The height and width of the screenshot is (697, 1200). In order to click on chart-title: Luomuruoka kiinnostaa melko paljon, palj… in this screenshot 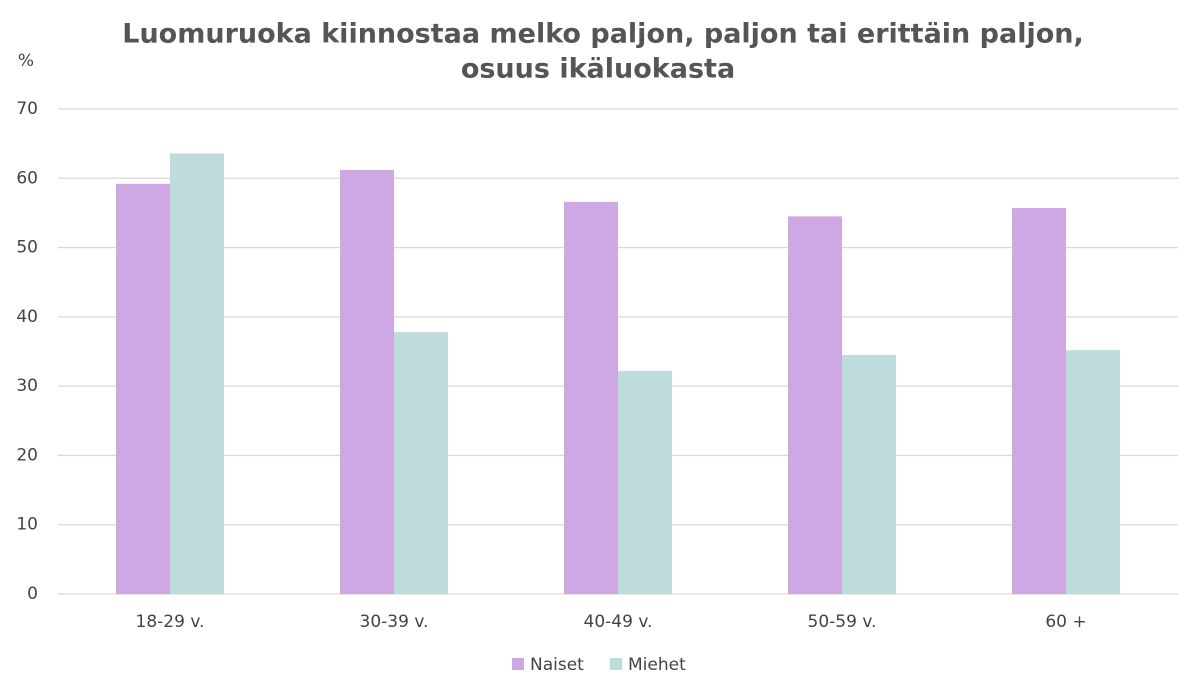, I will do `click(603, 34)`.